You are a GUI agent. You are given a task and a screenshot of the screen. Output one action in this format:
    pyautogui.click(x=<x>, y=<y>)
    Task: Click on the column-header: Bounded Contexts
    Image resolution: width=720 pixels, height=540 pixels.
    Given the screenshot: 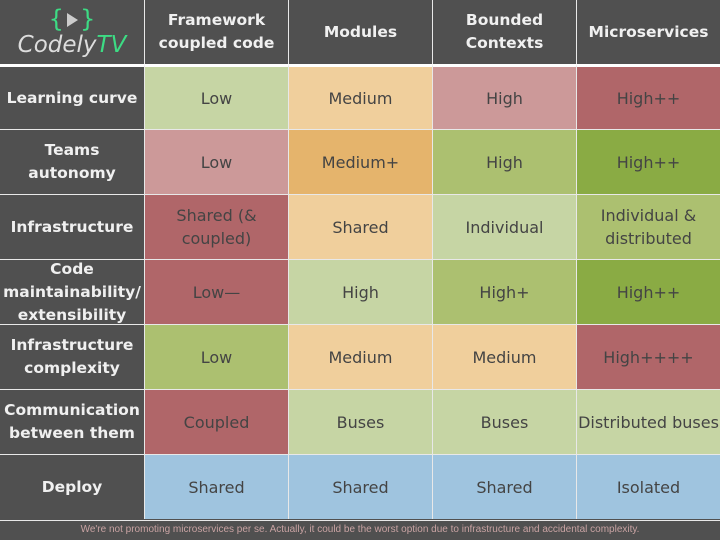 What is the action you would take?
    pyautogui.click(x=504, y=32)
    